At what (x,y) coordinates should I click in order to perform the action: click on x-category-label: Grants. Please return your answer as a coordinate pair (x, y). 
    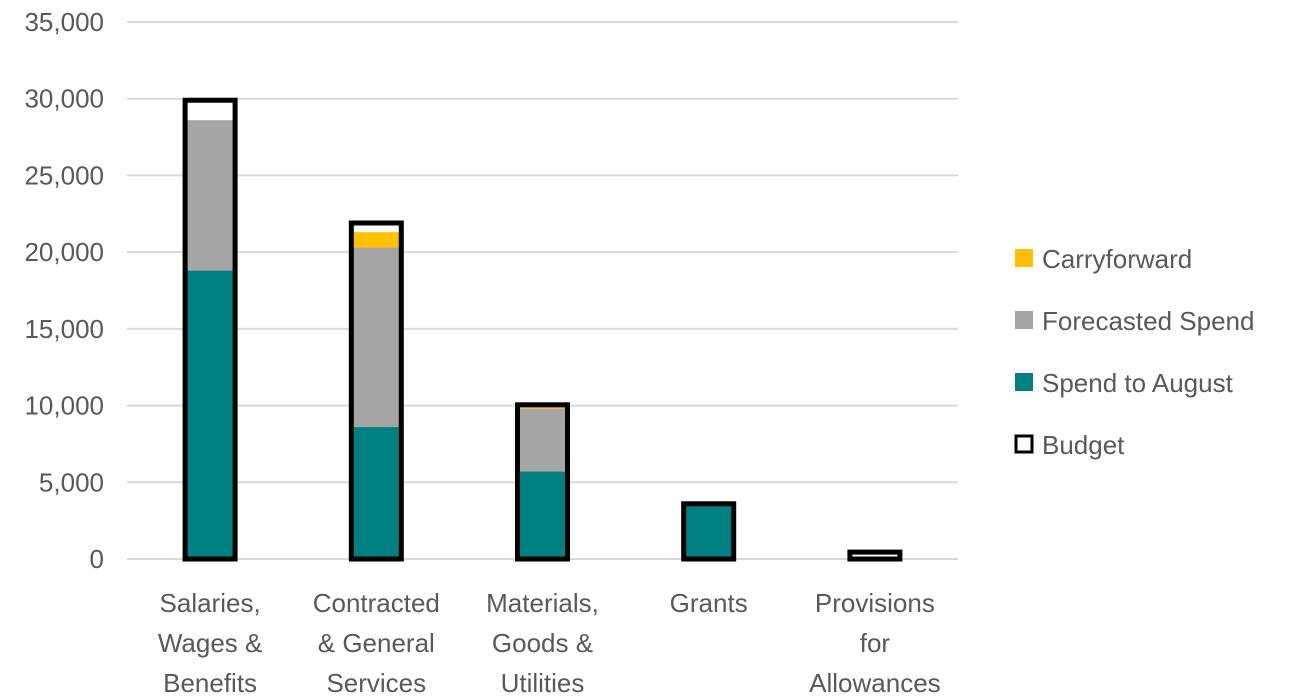
    Looking at the image, I should click on (709, 603).